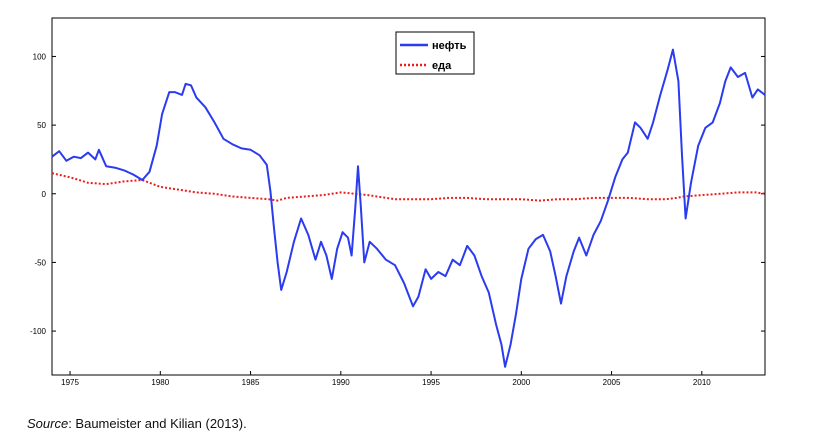  What do you see at coordinates (44, 194) in the screenshot?
I see `y-tick-label: 0` at bounding box center [44, 194].